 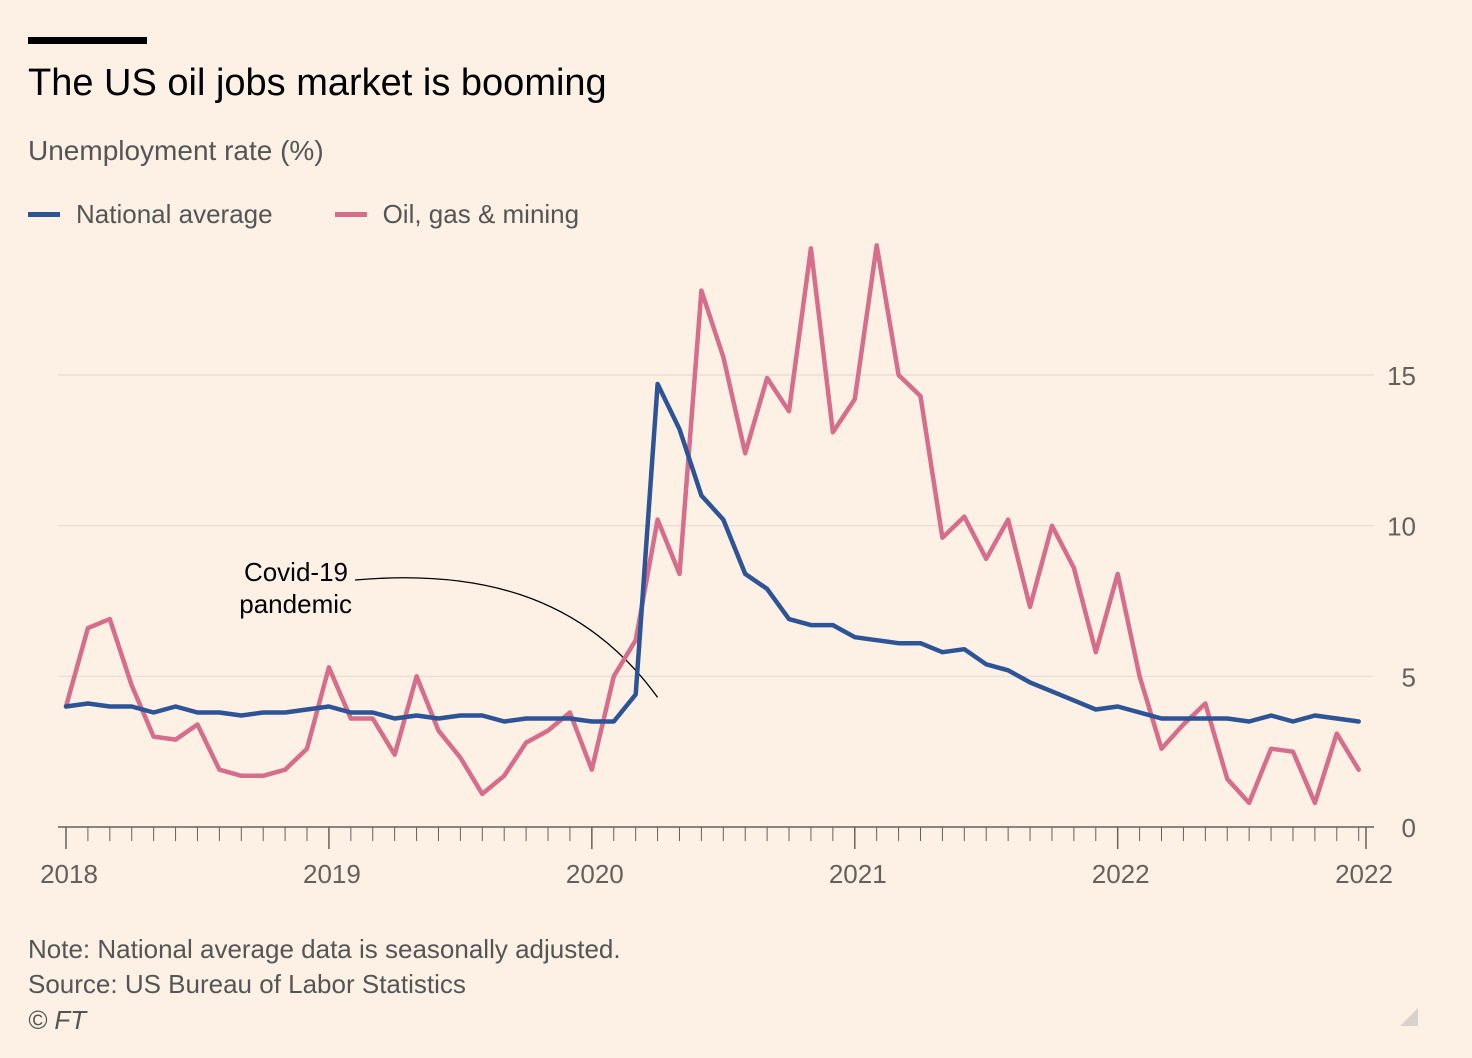 What do you see at coordinates (332, 874) in the screenshot?
I see `x-tick-label-1: 2019` at bounding box center [332, 874].